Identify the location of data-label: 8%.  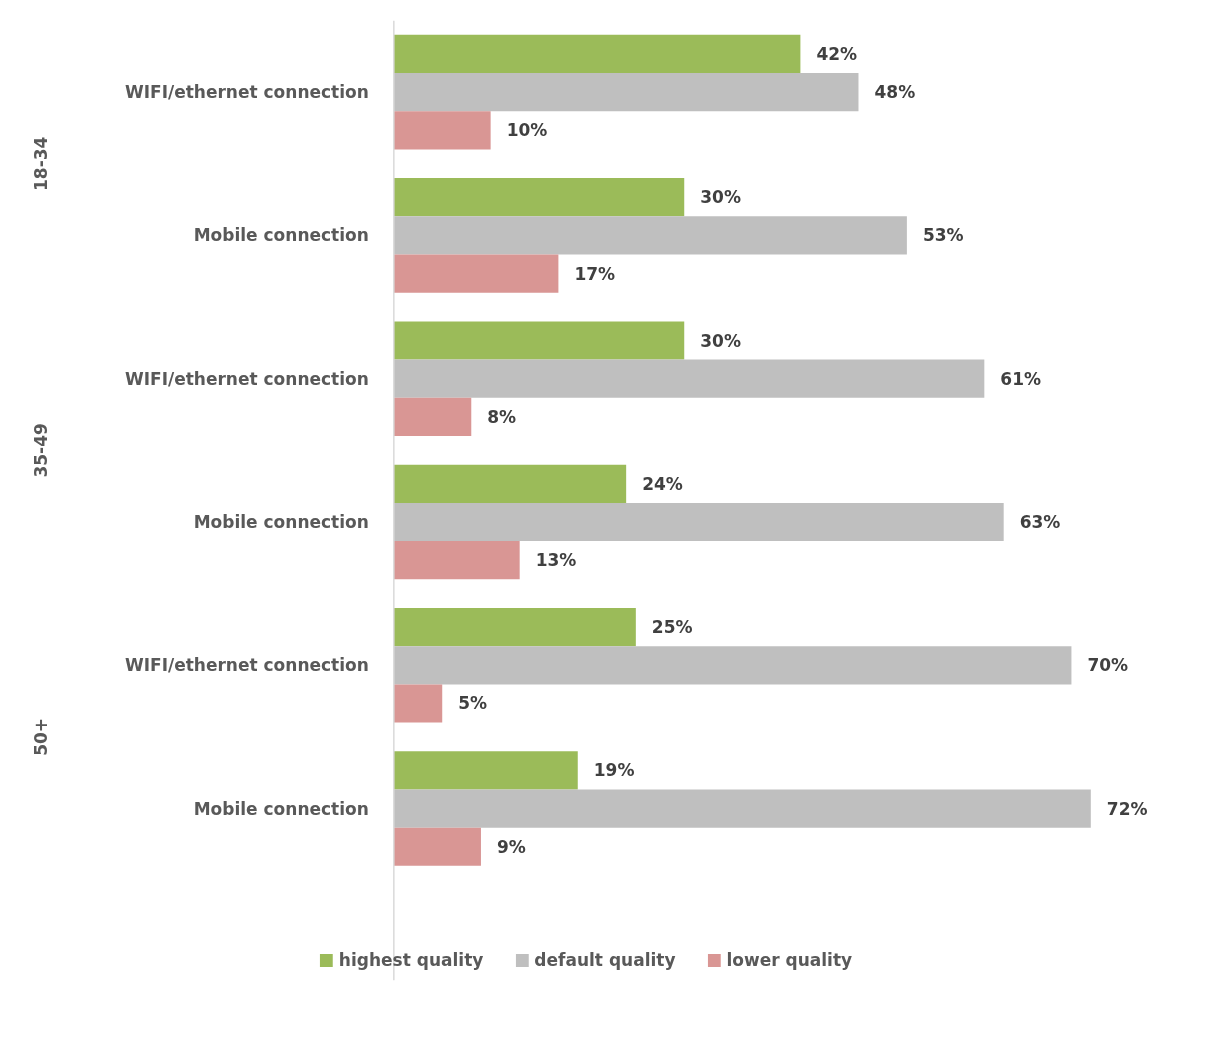
(502, 416).